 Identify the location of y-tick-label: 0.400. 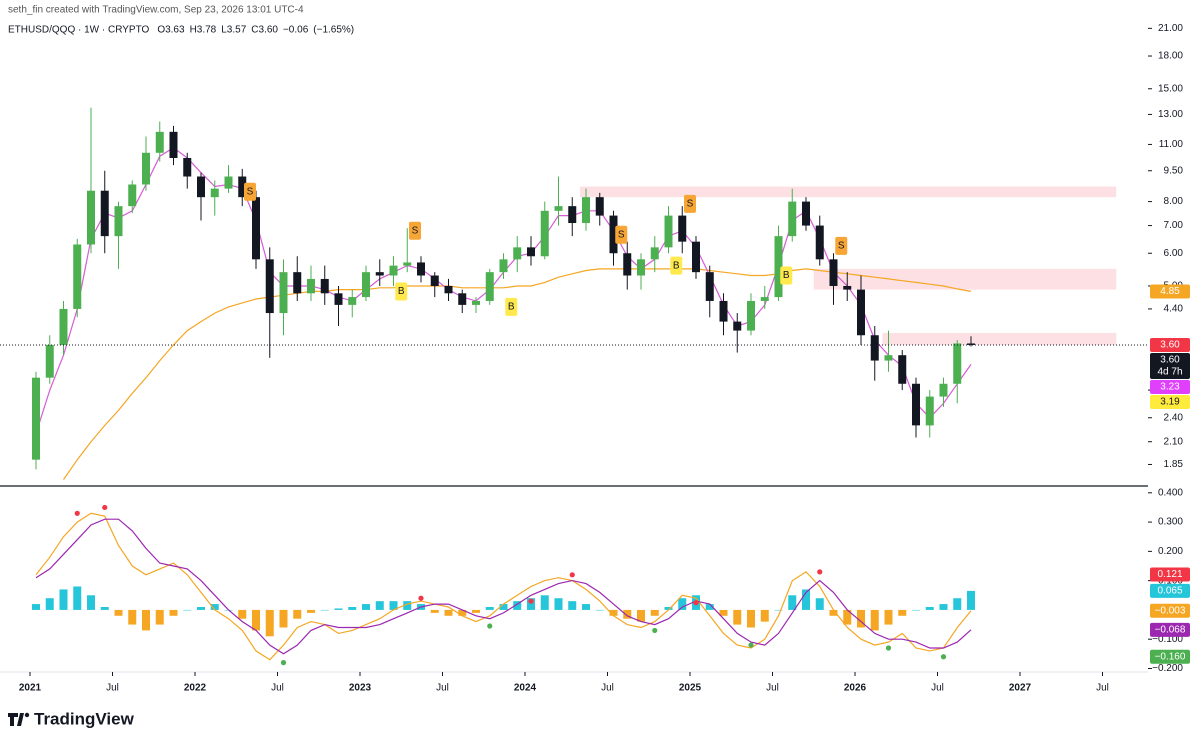
(1170, 492).